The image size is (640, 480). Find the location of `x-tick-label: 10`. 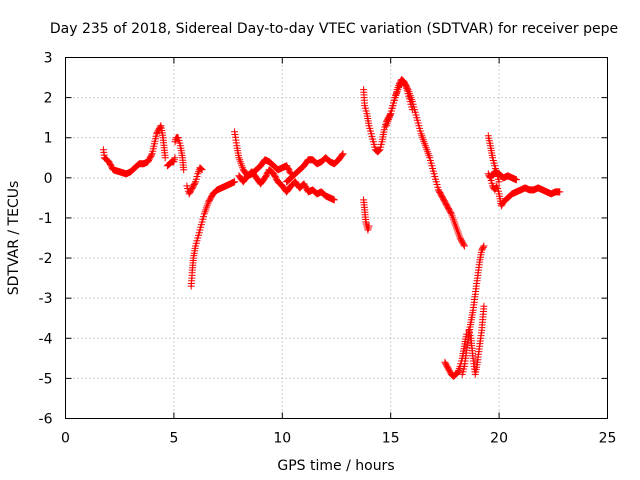

x-tick-label: 10 is located at coordinates (282, 439).